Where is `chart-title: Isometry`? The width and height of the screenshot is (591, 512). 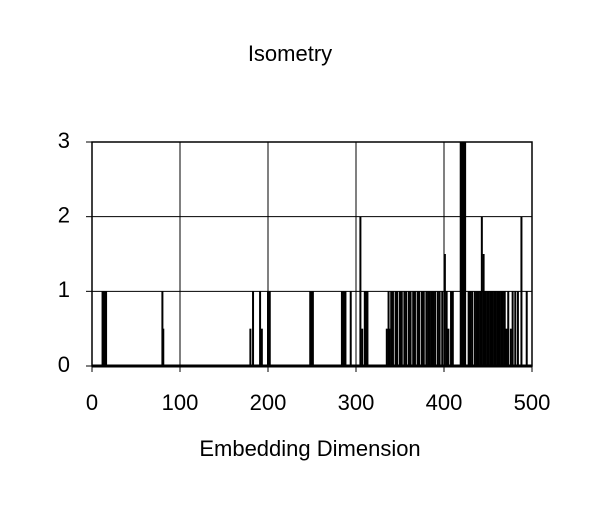
chart-title: Isometry is located at coordinates (290, 53).